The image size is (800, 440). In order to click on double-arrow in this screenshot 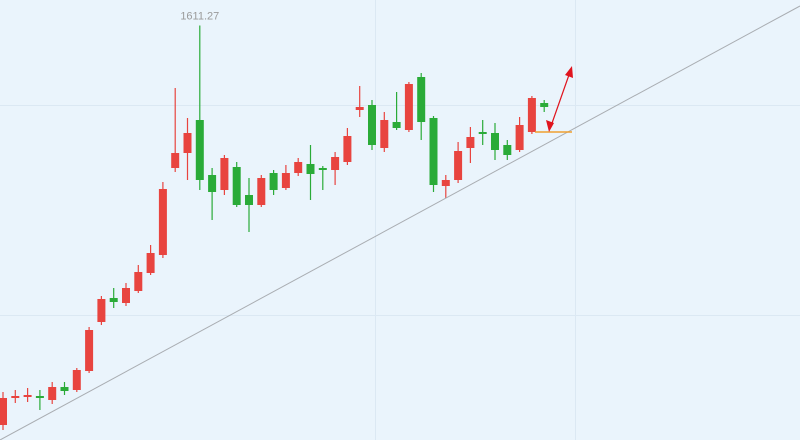, I will do `click(559, 99)`.